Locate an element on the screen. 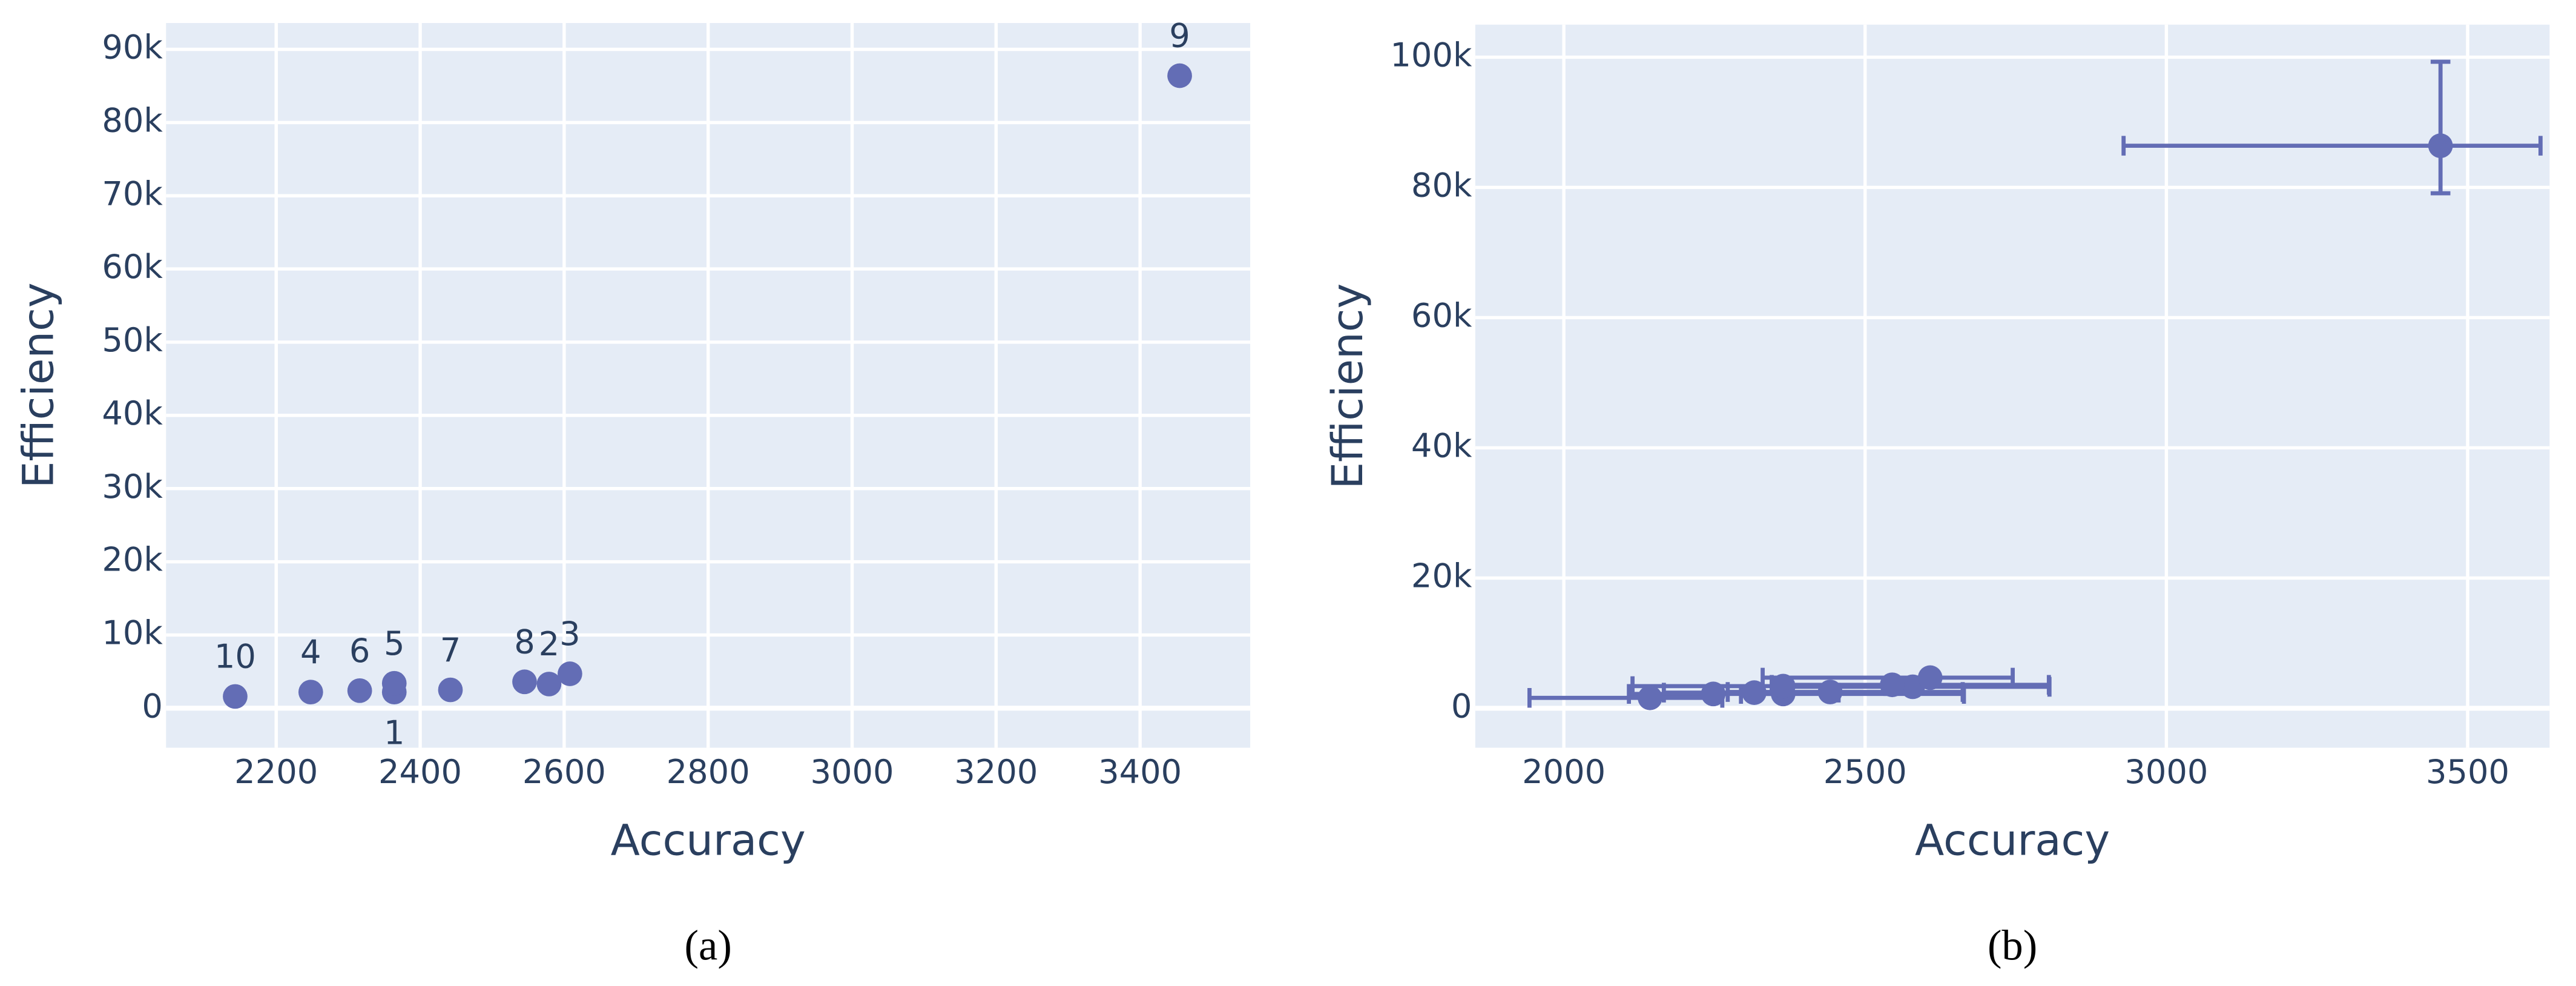  point-label: 8 is located at coordinates (524, 642).